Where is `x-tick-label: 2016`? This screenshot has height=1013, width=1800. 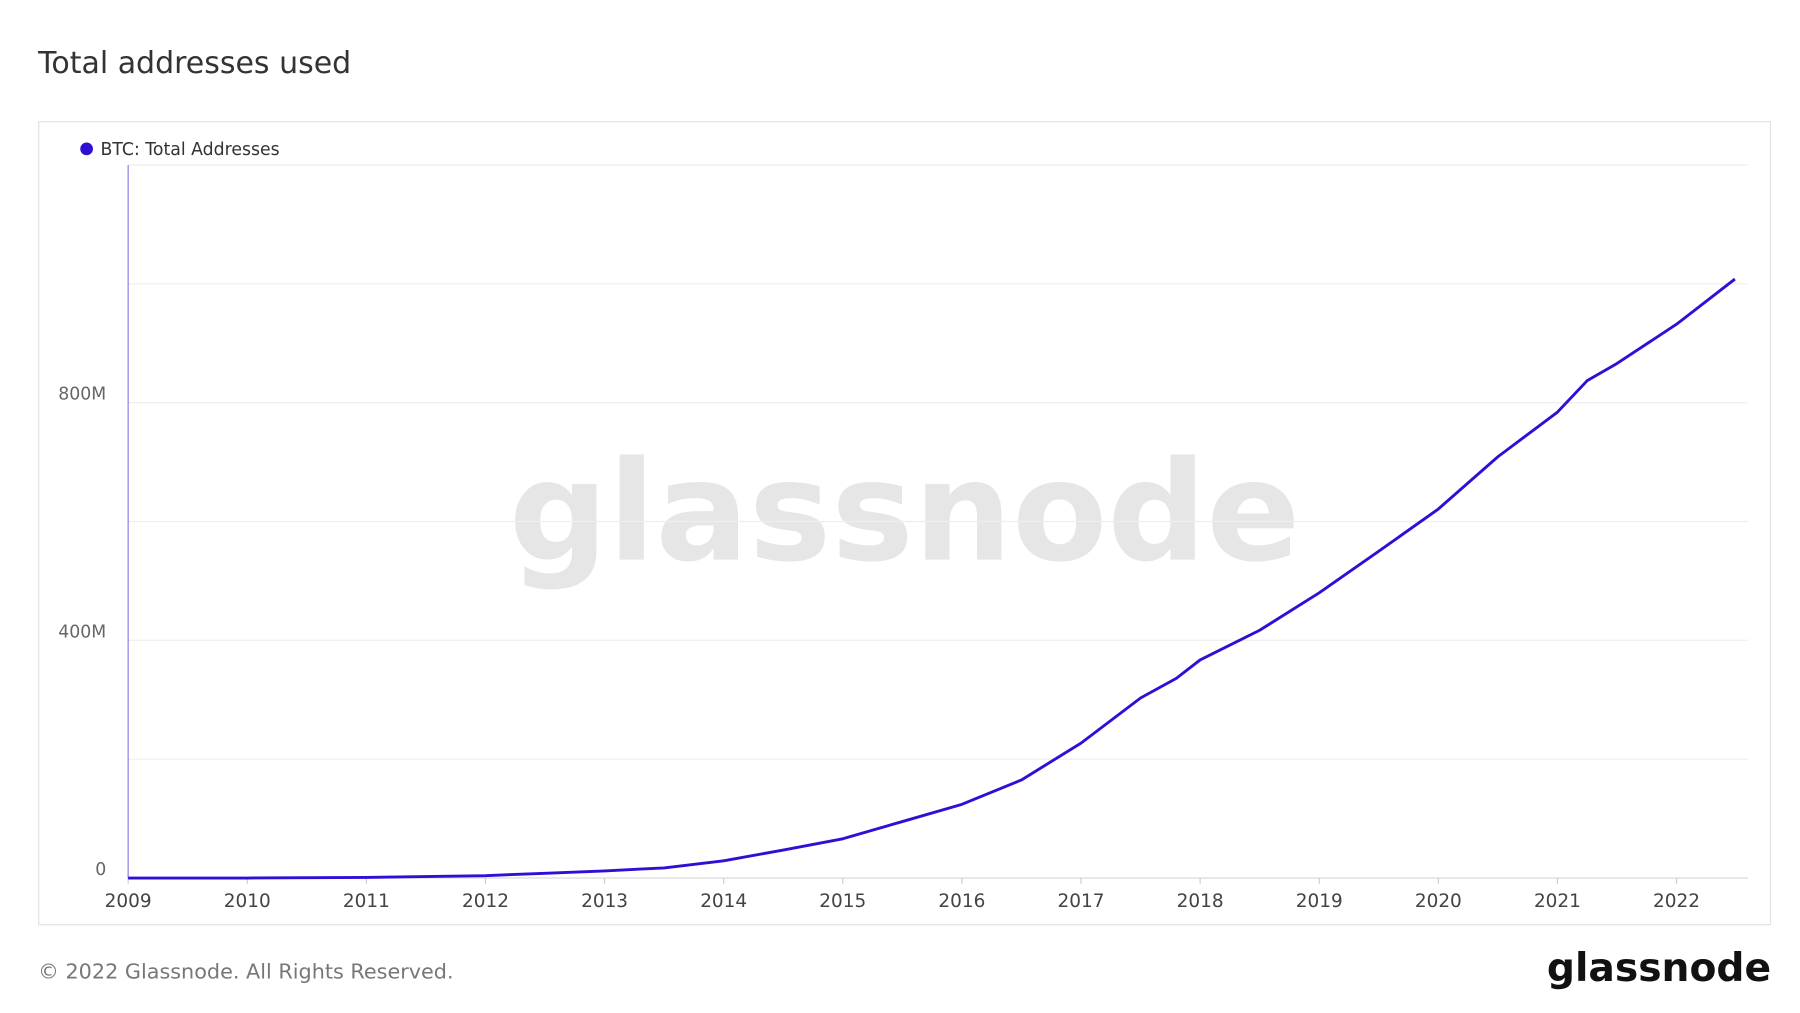 x-tick-label: 2016 is located at coordinates (961, 901).